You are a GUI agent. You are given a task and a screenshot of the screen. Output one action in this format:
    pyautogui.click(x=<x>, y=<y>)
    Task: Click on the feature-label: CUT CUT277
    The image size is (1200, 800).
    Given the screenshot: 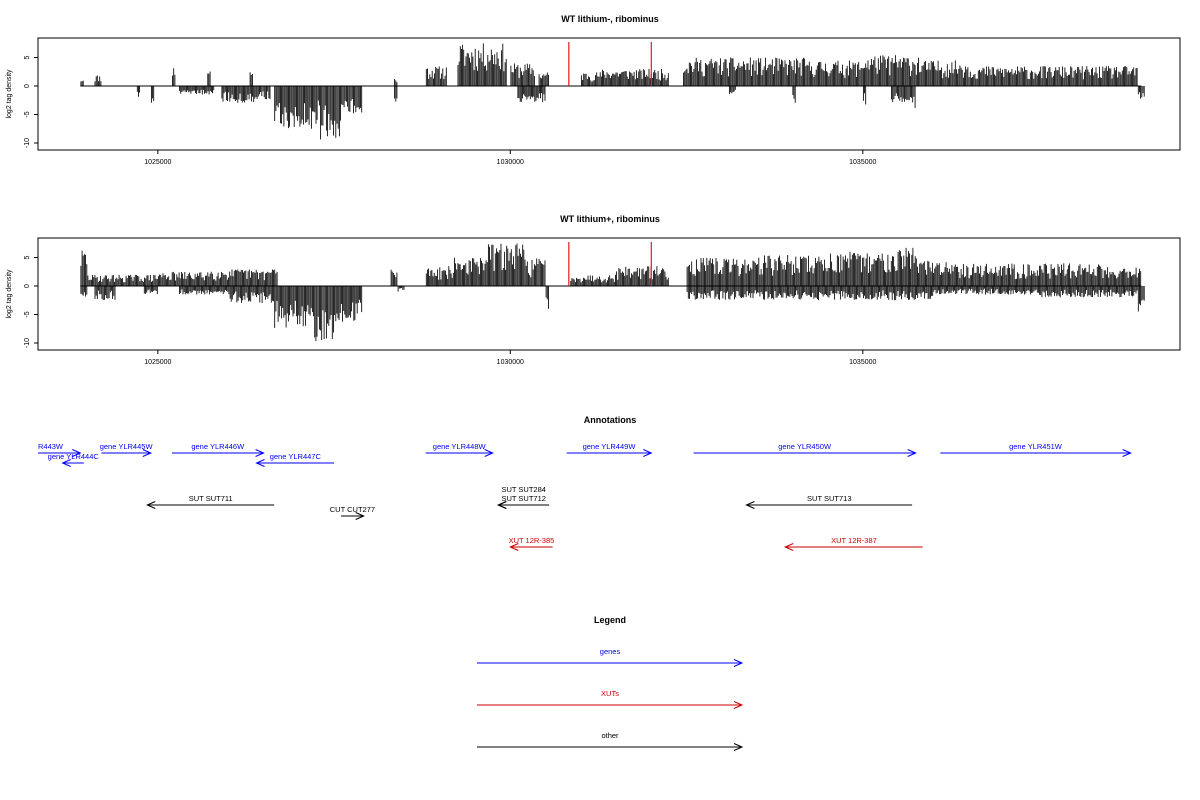 What is the action you would take?
    pyautogui.click(x=352, y=509)
    